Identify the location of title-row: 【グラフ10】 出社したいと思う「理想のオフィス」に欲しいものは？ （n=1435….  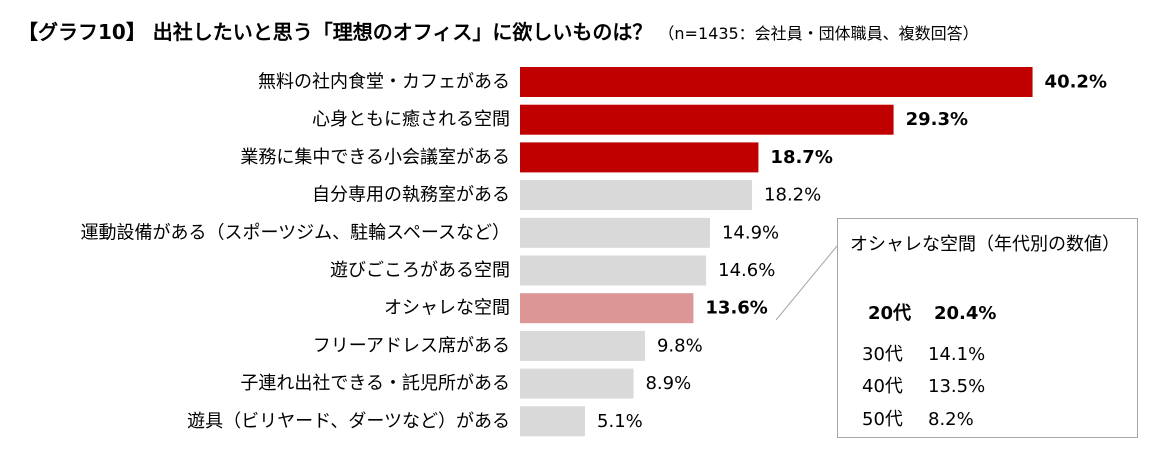
(498, 31).